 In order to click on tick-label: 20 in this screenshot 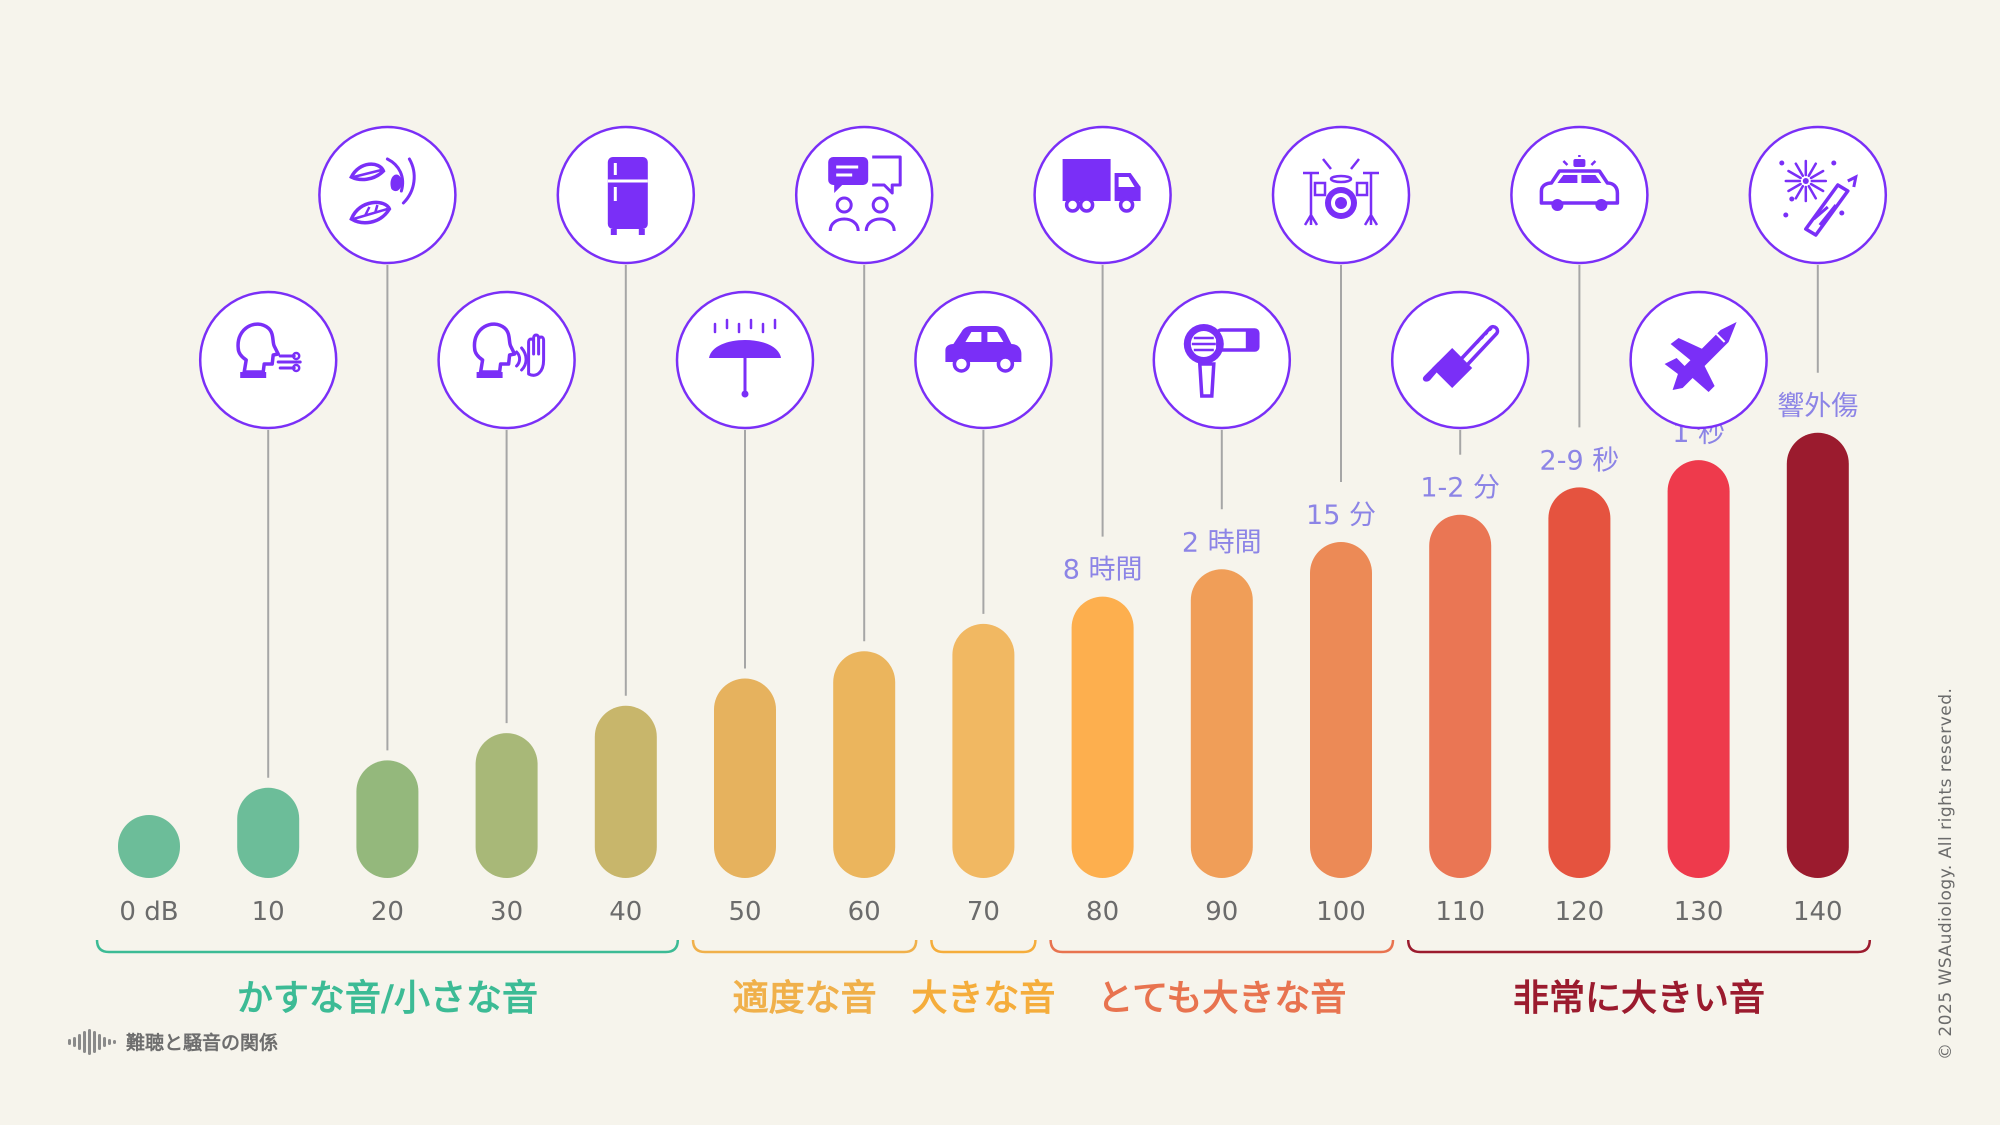, I will do `click(387, 912)`.